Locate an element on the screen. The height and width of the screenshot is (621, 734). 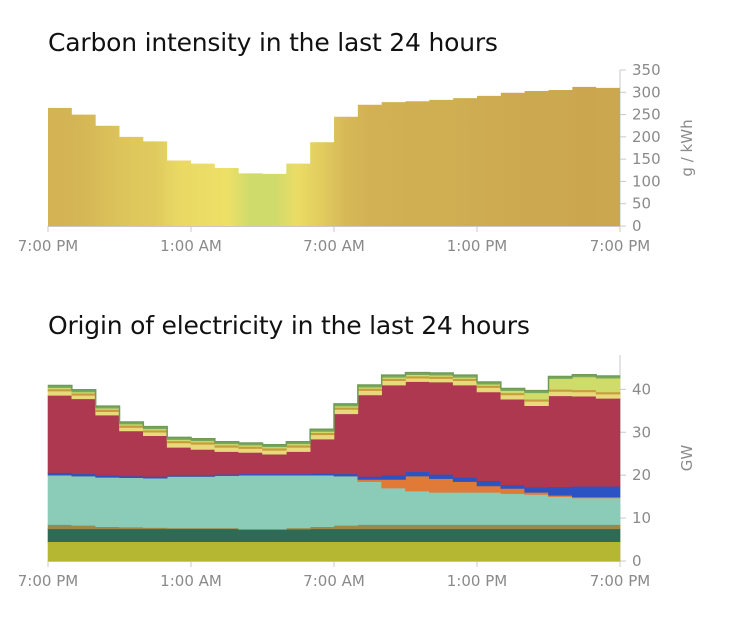
ci-y-tick-label: 50 is located at coordinates (641, 204).